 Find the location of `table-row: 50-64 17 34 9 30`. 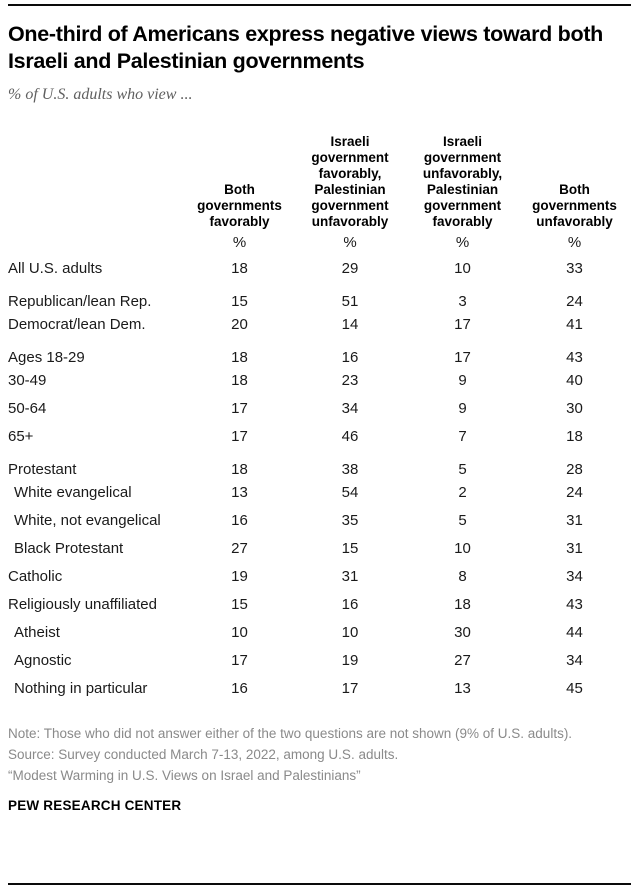

table-row: 50-64 17 34 9 30 is located at coordinates (319, 408).